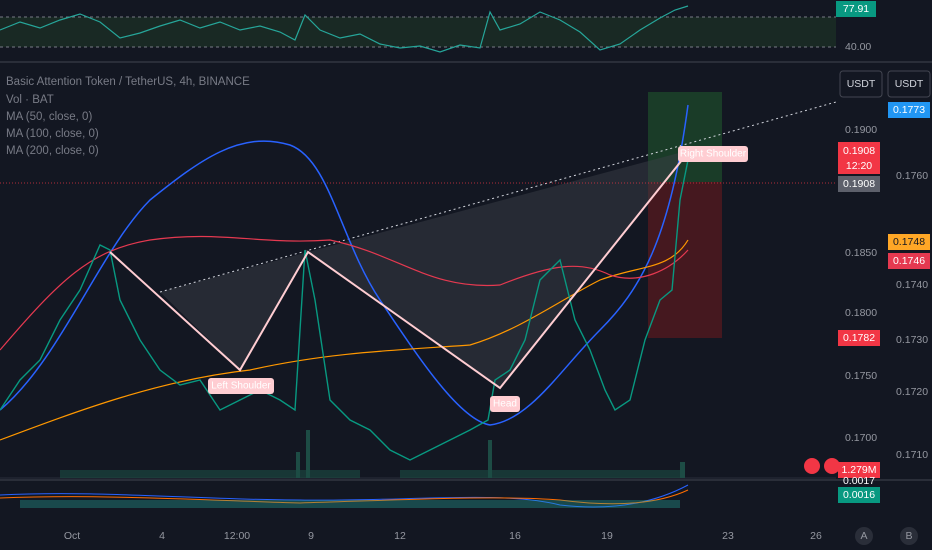 Image resolution: width=932 pixels, height=550 pixels. What do you see at coordinates (912, 176) in the screenshot?
I see `axis-label: 0.1760` at bounding box center [912, 176].